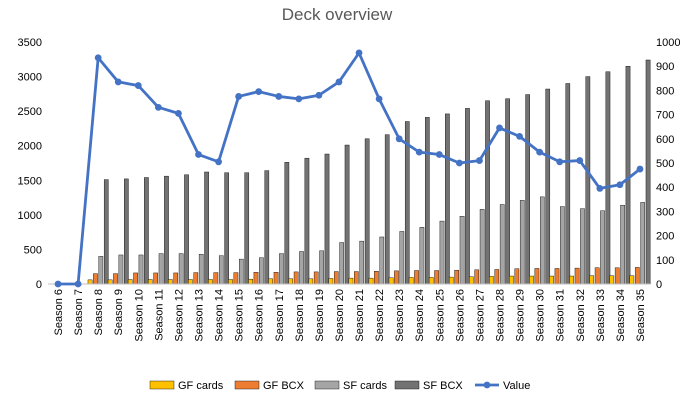  What do you see at coordinates (30, 147) in the screenshot?
I see `y-left-tick-label: 2000` at bounding box center [30, 147].